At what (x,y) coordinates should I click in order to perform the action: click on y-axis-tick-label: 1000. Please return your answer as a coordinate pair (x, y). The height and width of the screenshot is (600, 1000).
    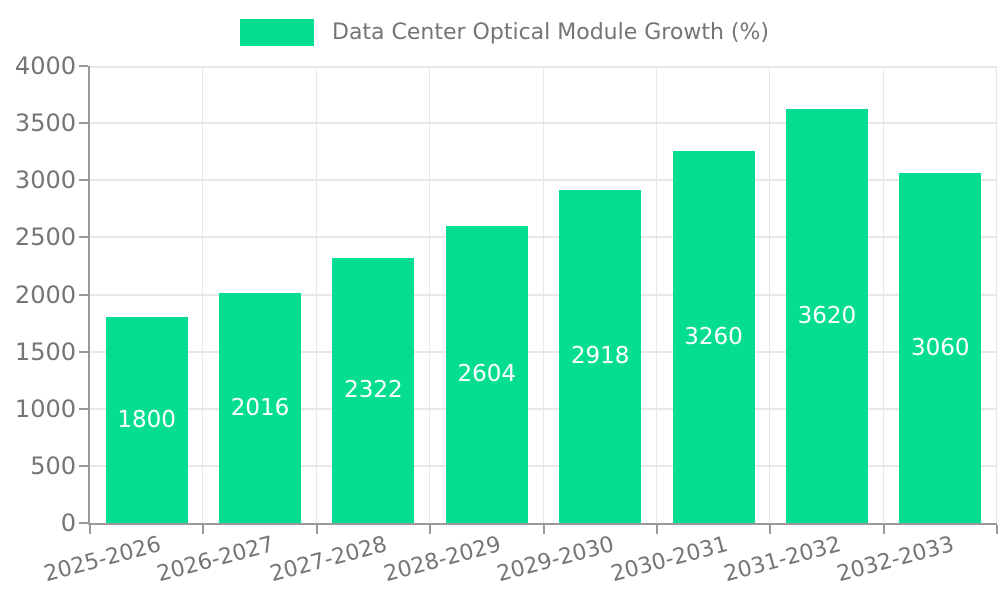
    Looking at the image, I should click on (45, 408).